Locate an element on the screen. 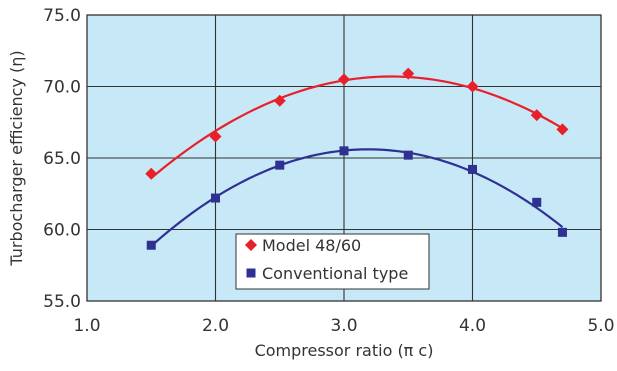 The image size is (617, 371). legend-label-conventional-type: Conventional type is located at coordinates (335, 273).